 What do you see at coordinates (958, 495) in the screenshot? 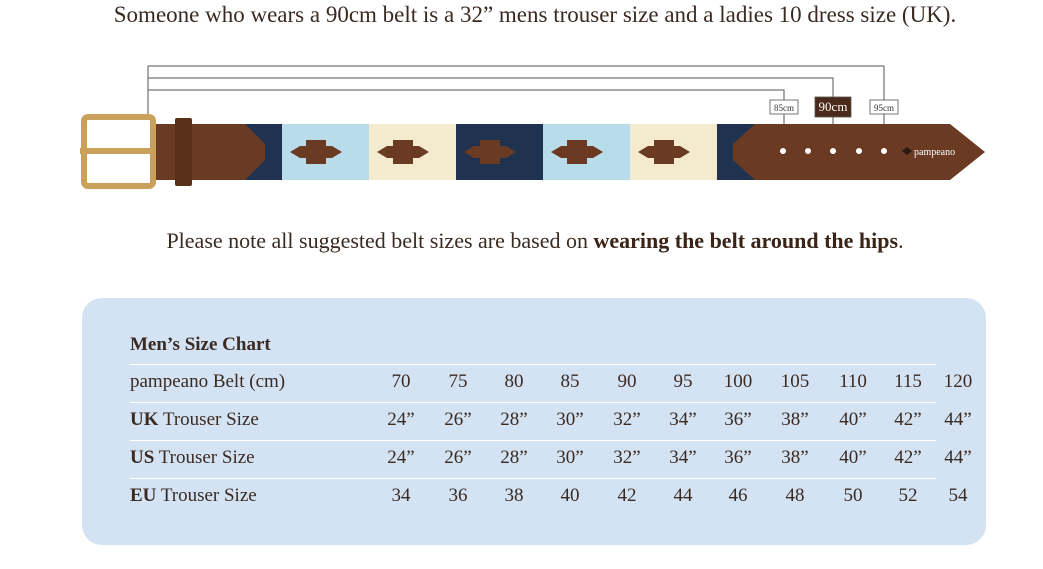
I see `cell: 54` at bounding box center [958, 495].